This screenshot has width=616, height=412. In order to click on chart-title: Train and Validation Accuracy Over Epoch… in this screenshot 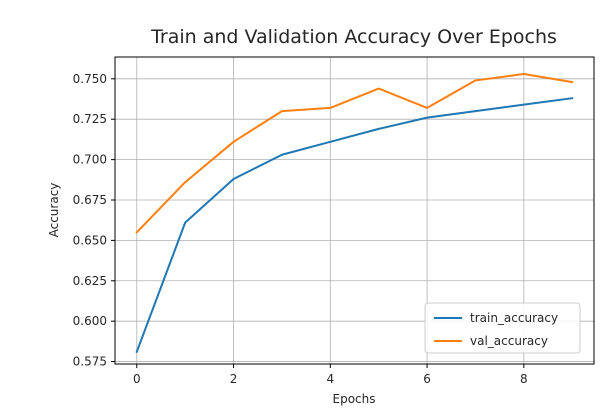, I will do `click(353, 37)`.